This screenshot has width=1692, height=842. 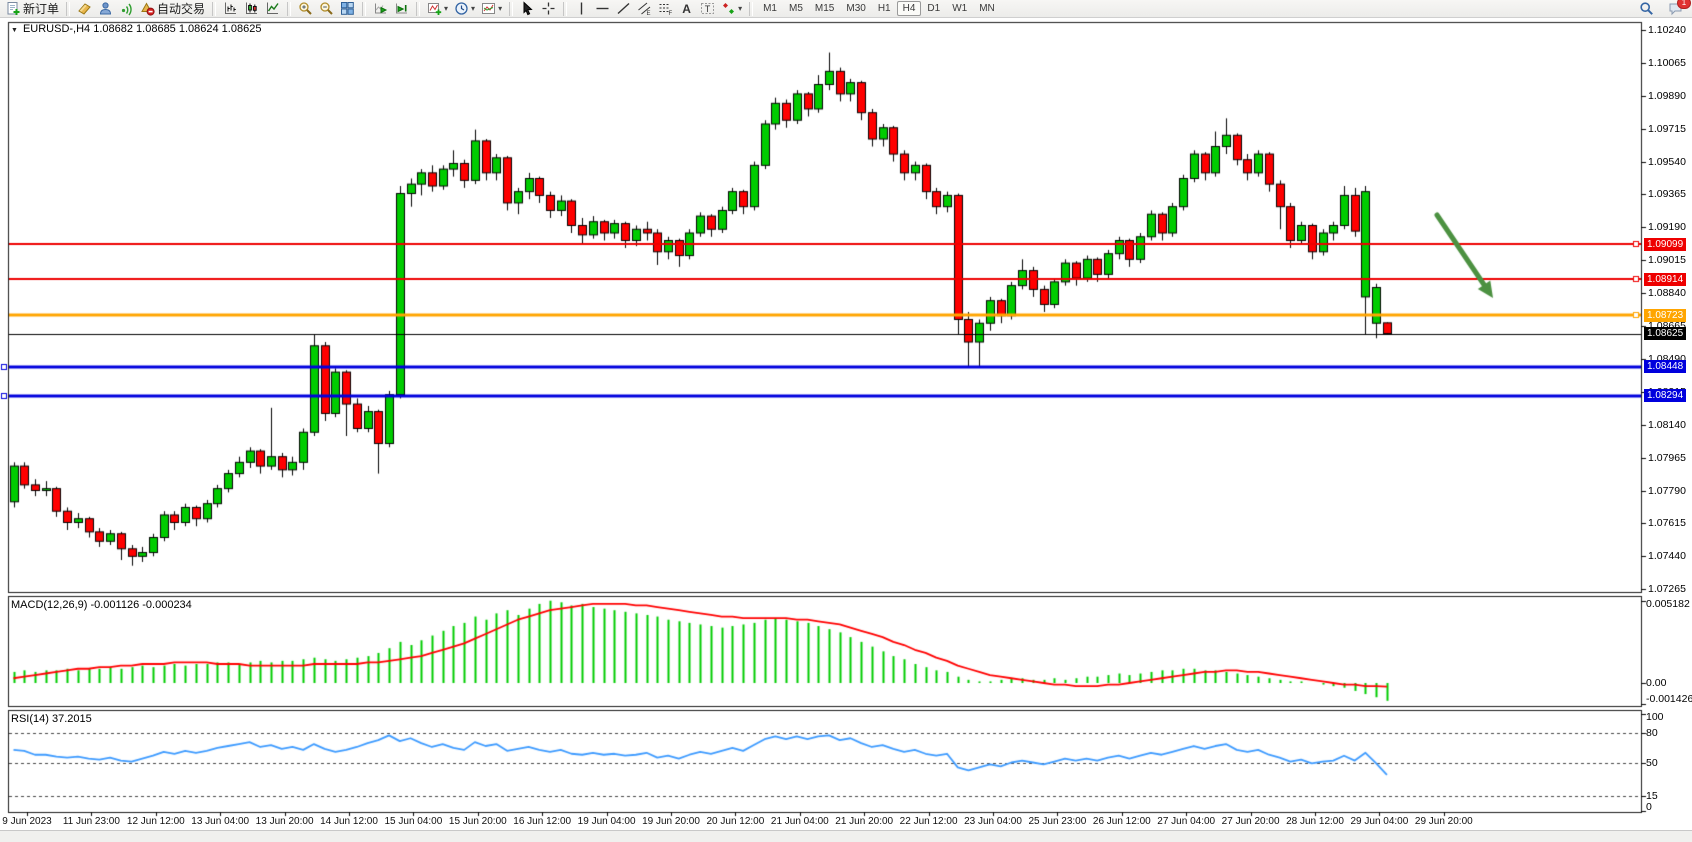 I want to click on auto-scroll-button, so click(x=380, y=9).